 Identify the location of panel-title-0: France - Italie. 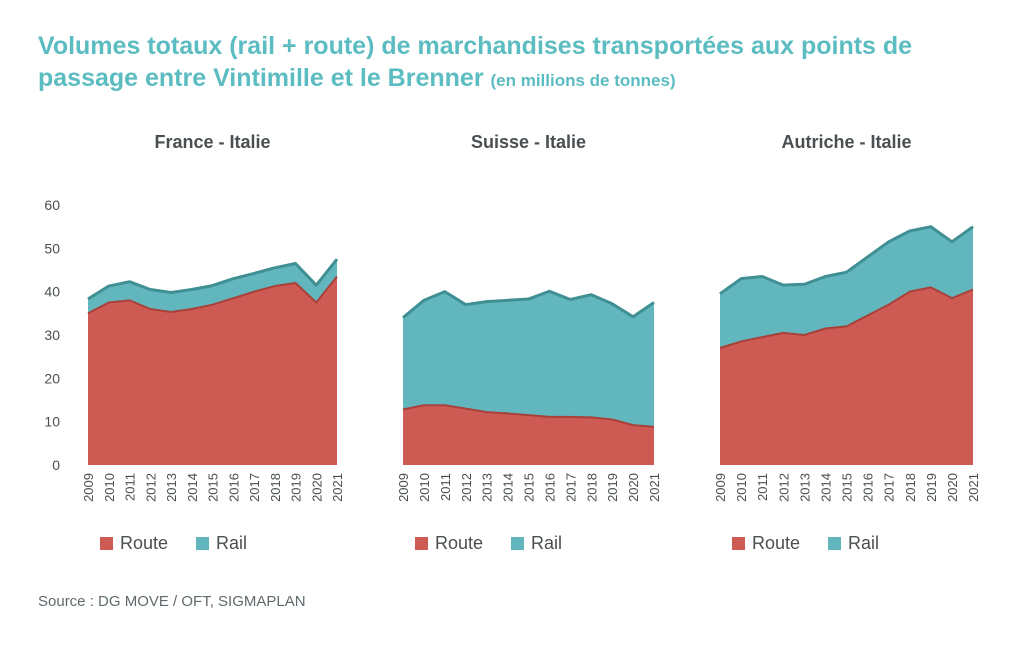
(212, 142).